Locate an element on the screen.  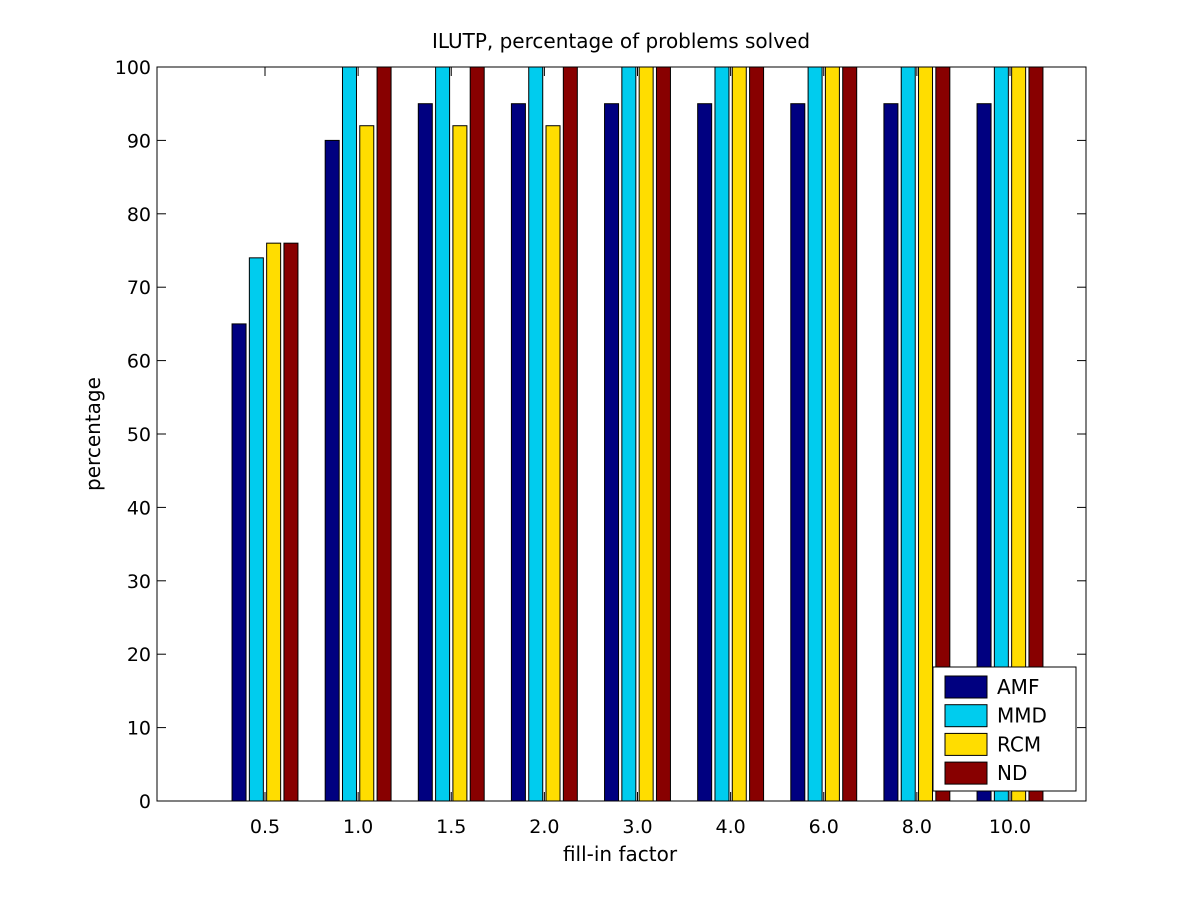
legend-swatch-nd is located at coordinates (966, 773).